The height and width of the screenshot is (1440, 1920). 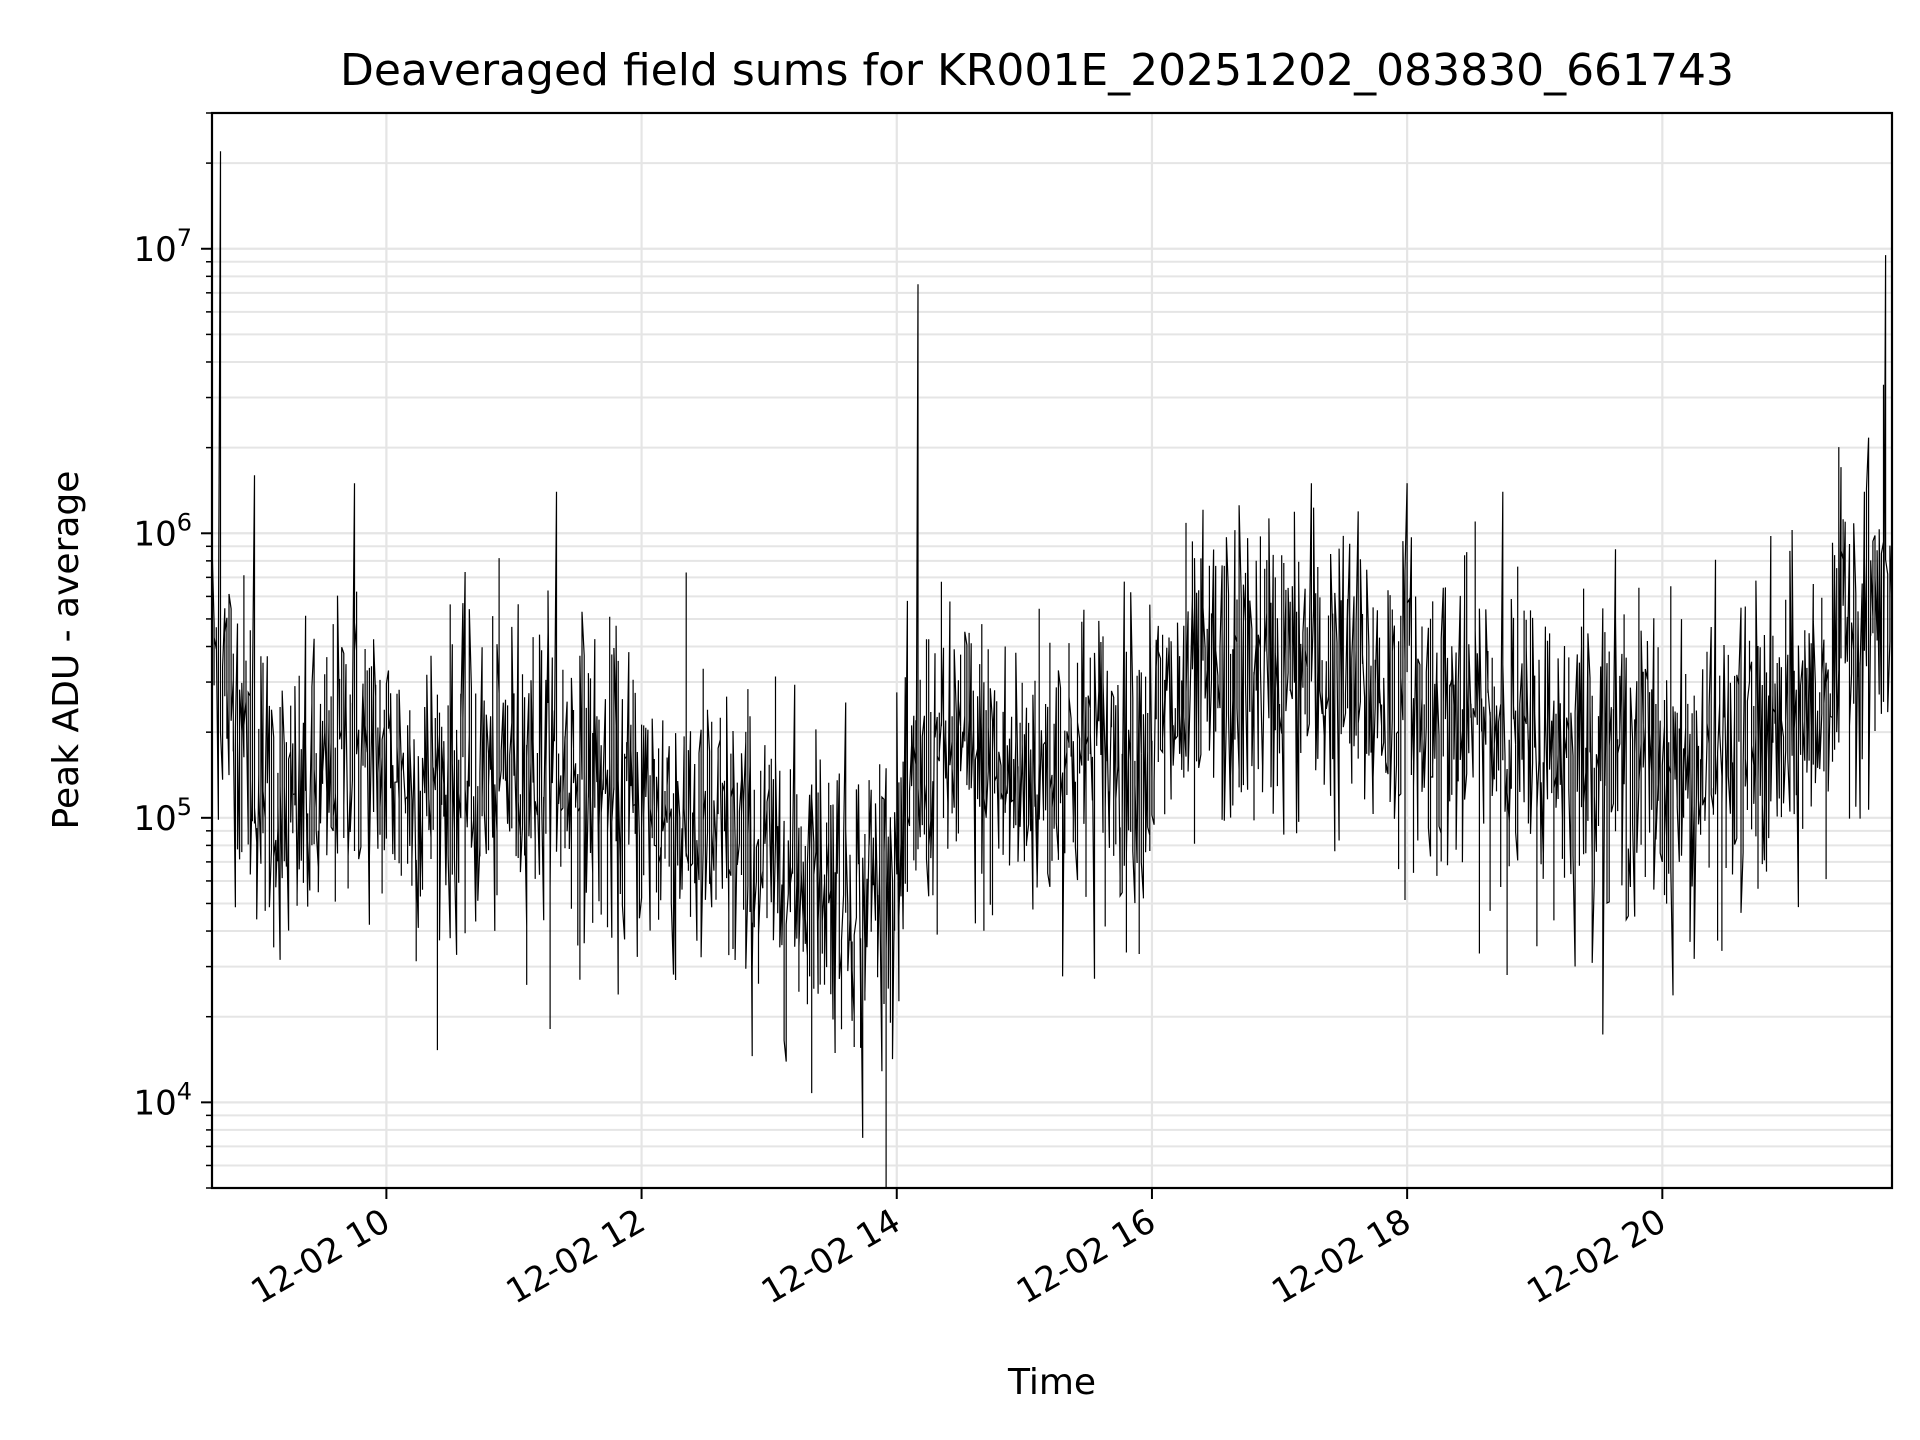 I want to click on y-tick-label: 10⁶, so click(x=162, y=531).